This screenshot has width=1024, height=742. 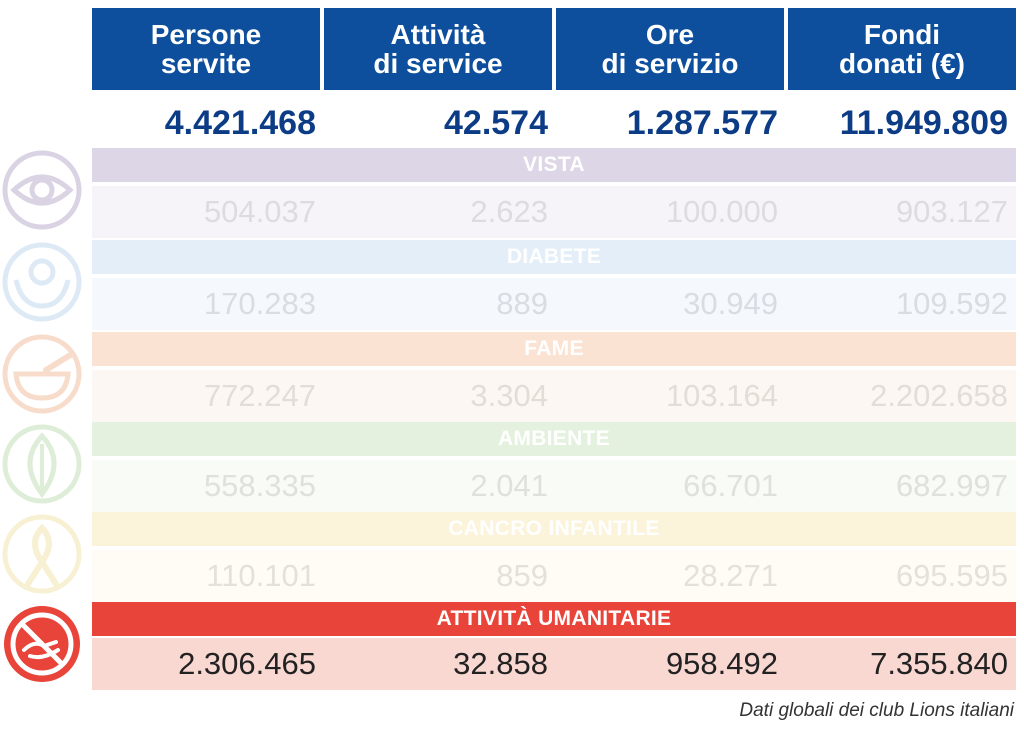 What do you see at coordinates (259, 395) in the screenshot?
I see `value-persone: 772.247` at bounding box center [259, 395].